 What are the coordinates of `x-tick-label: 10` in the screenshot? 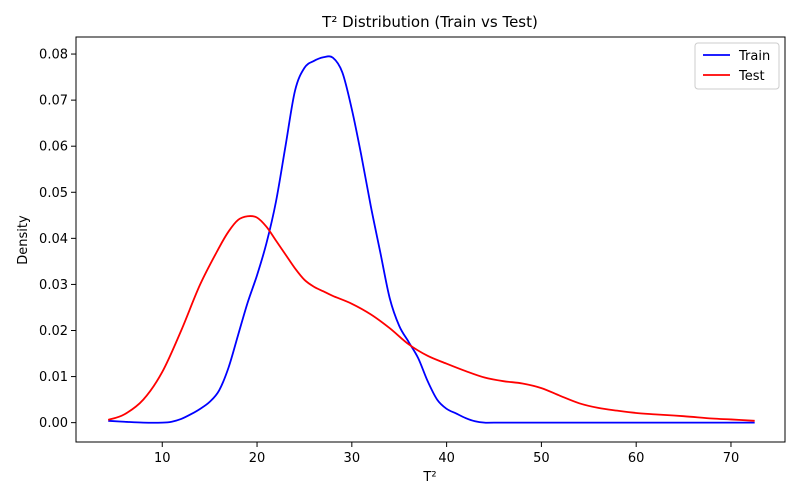 It's located at (162, 458).